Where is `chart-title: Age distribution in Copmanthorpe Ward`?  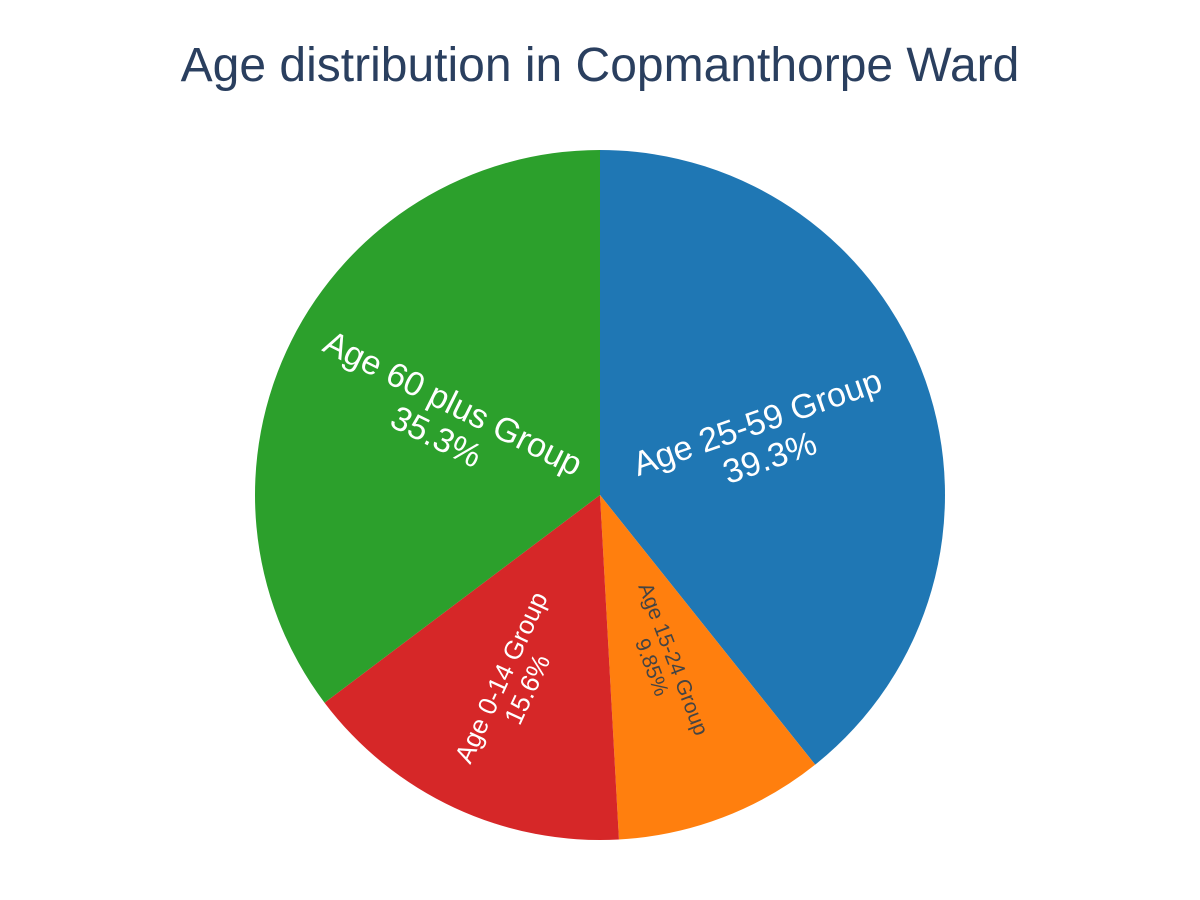
chart-title: Age distribution in Copmanthorpe Ward is located at coordinates (600, 65).